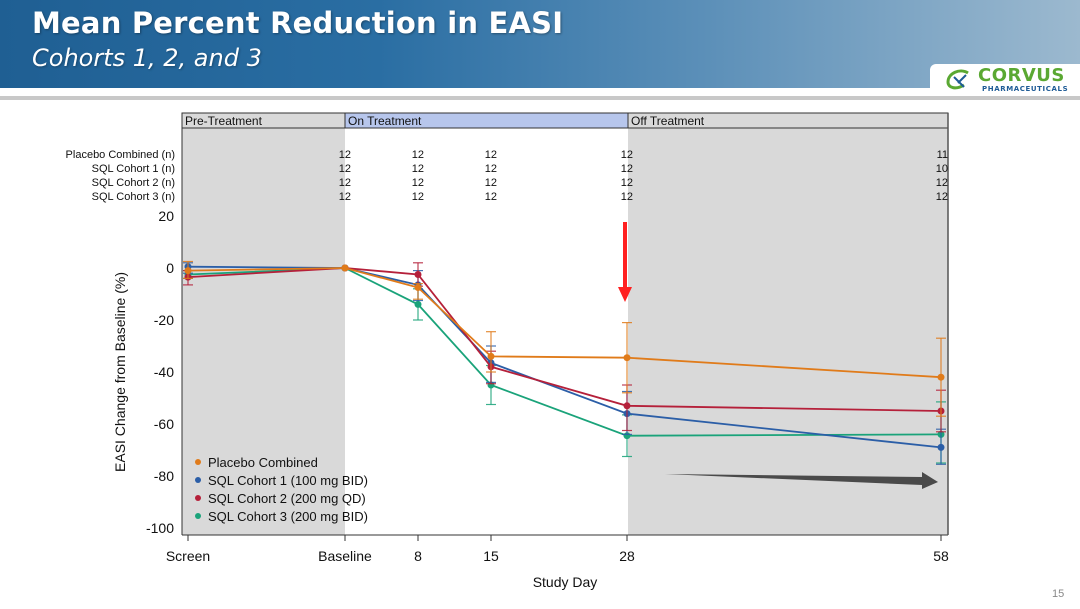 This screenshot has width=1080, height=609. I want to click on n-row-label-cohort1: SQL Cohort 1 (n), so click(133, 169).